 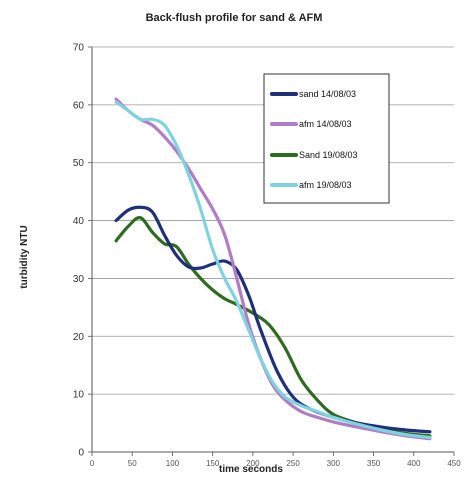 I want to click on y-tick-label: 40, so click(x=79, y=221).